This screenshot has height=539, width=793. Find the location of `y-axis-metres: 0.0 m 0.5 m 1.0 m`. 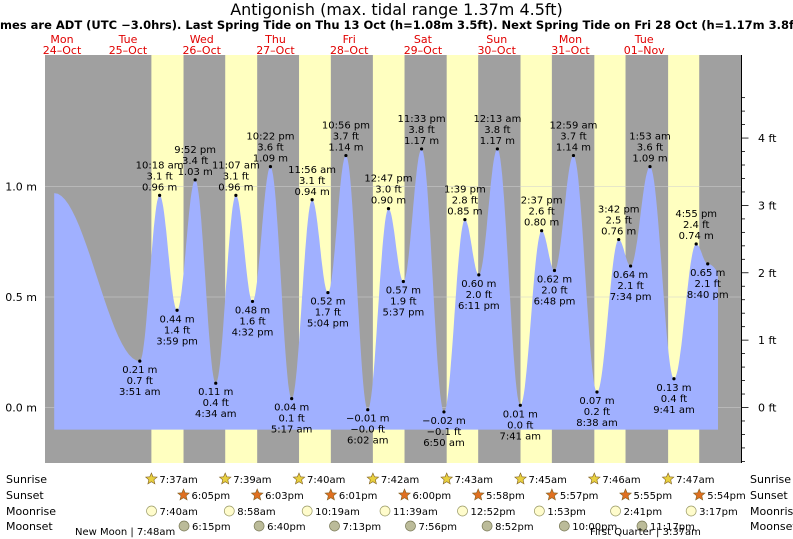

y-axis-metres: 0.0 m 0.5 m 1.0 m is located at coordinates (21, 298).